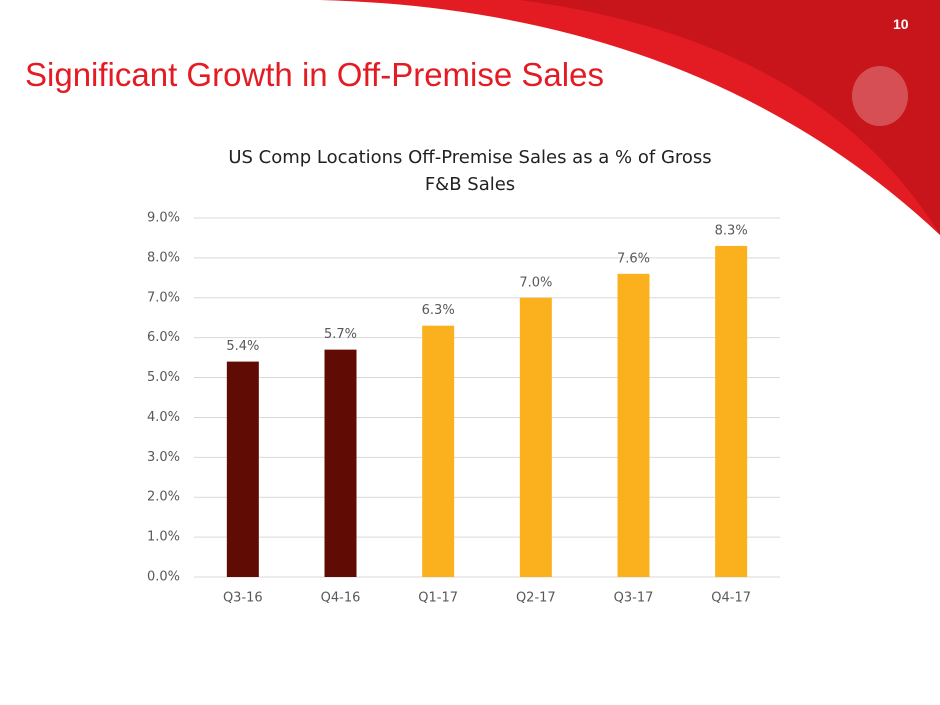  Describe the element at coordinates (163, 497) in the screenshot. I see `y-tick-label: 2.0%` at that location.